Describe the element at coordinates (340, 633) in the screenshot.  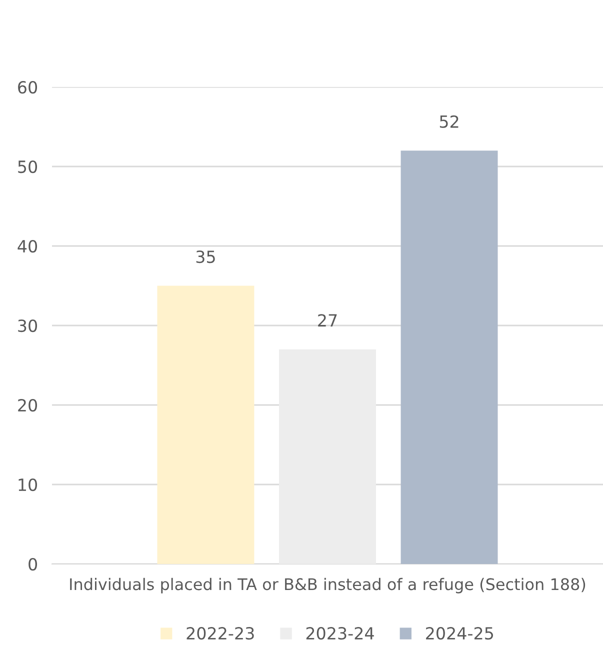
I see `legend-label: 2023-24` at that location.